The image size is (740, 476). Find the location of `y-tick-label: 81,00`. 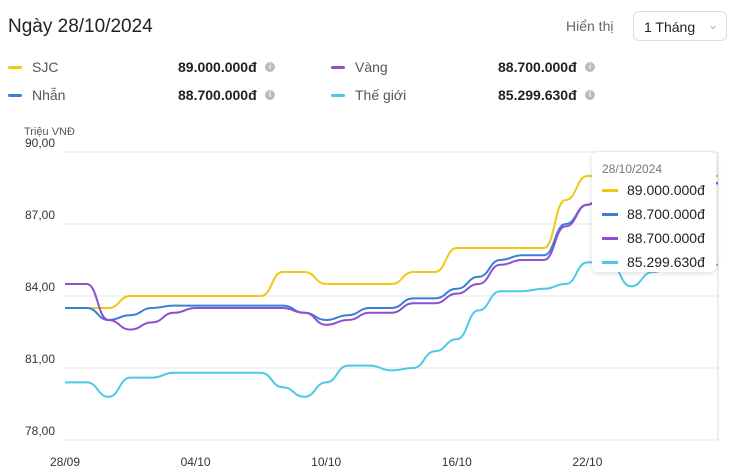

y-tick-label: 81,00 is located at coordinates (40, 359).